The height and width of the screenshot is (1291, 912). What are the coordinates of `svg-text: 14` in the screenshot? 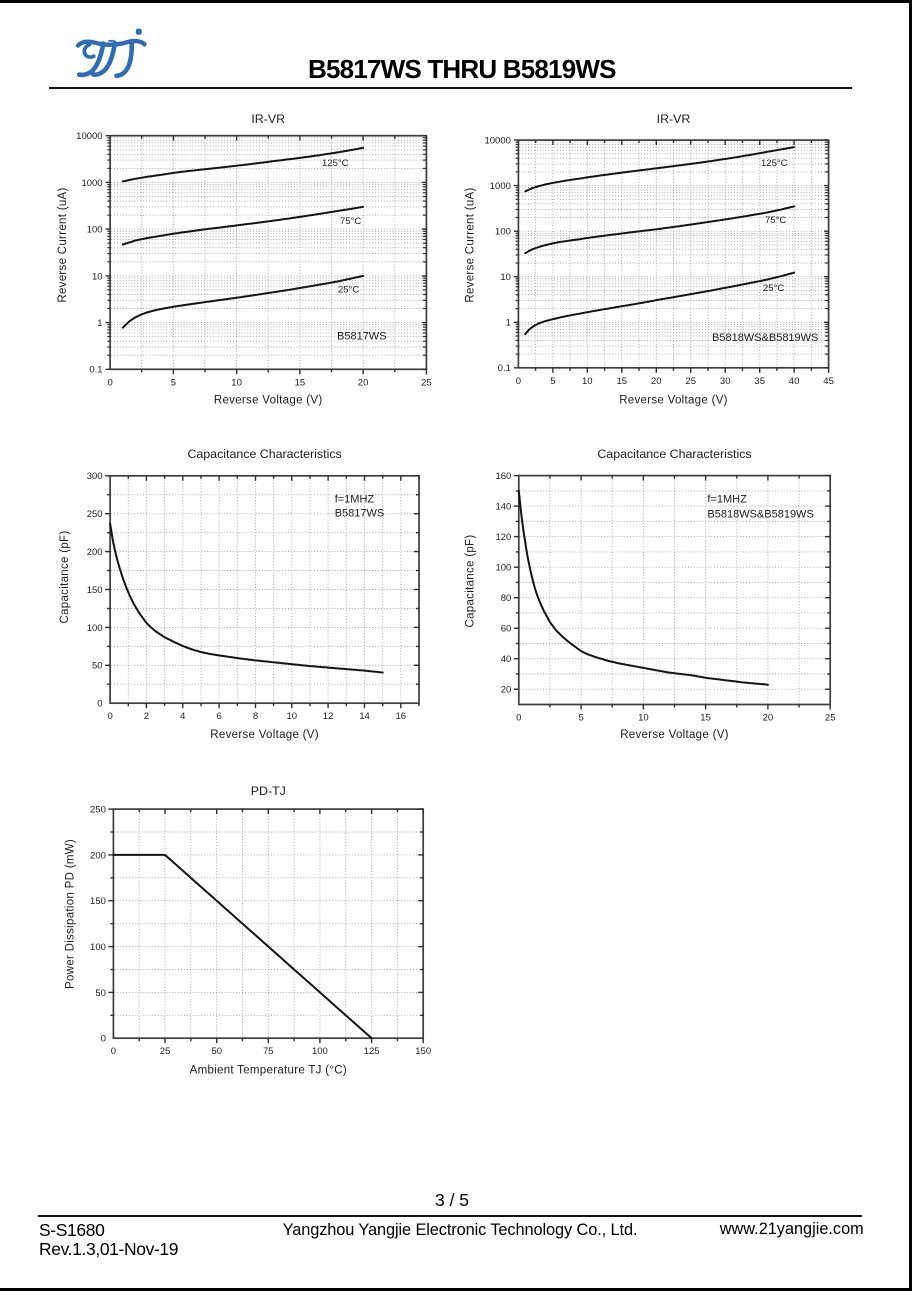 It's located at (364, 716).